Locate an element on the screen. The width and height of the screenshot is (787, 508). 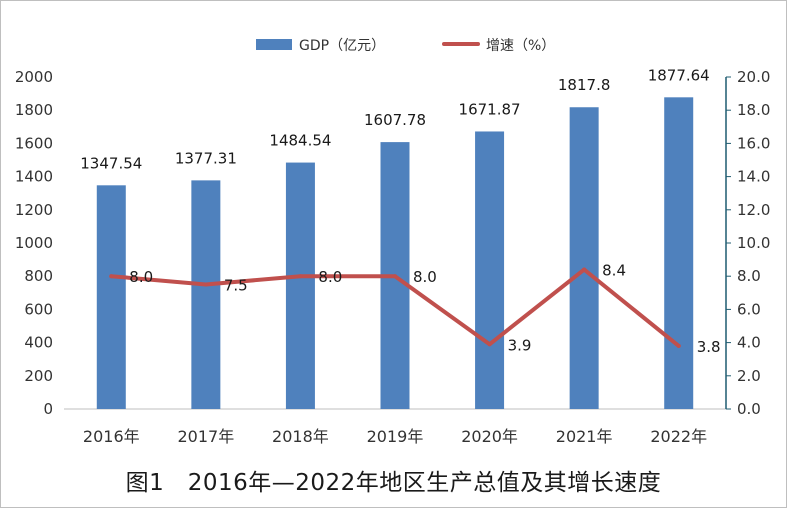
right-axis-tick-label: 6.0 is located at coordinates (749, 309).